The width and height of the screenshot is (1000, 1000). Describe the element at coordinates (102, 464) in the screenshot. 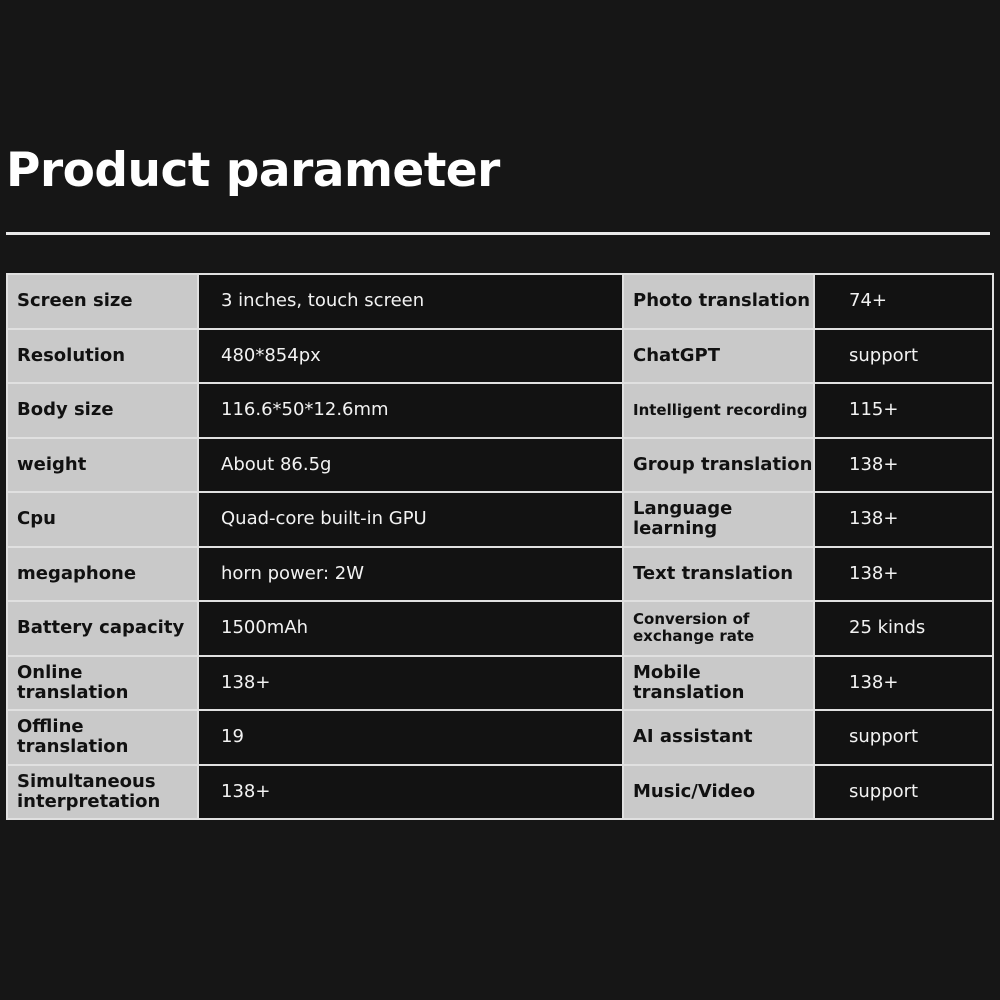

I see `spec-label: weight` at that location.